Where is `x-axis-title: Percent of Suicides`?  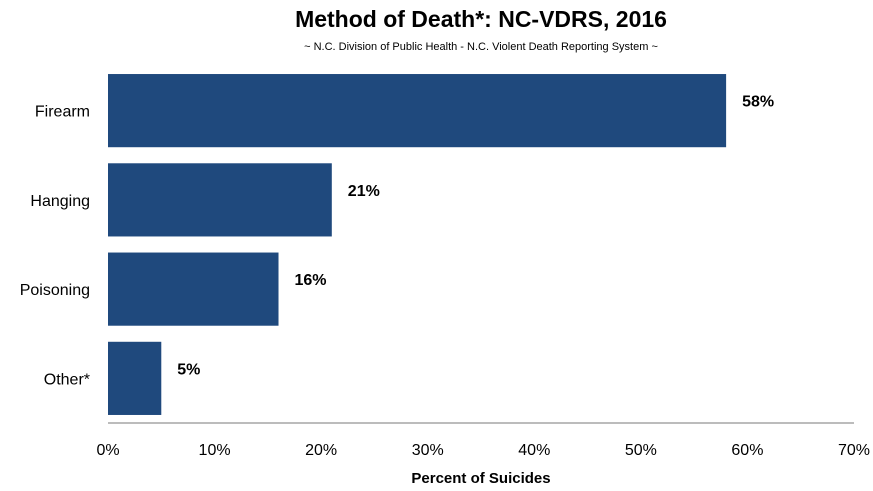
x-axis-title: Percent of Suicides is located at coordinates (481, 478).